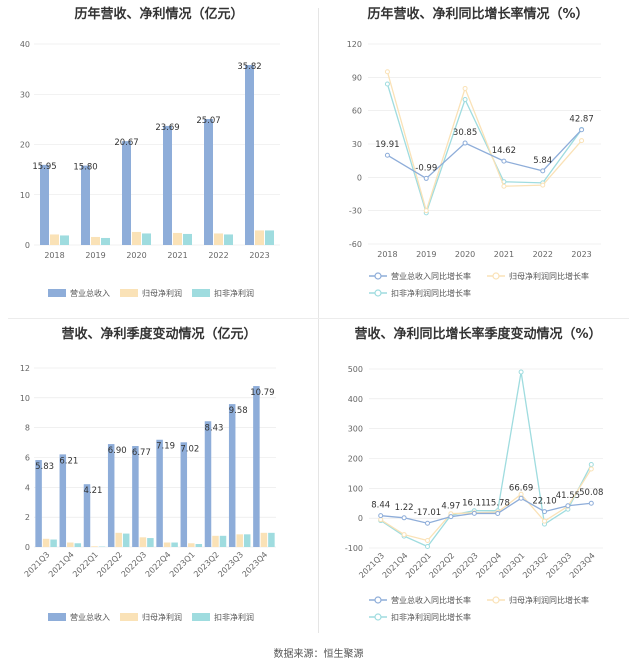  What do you see at coordinates (477, 334) in the screenshot?
I see `chart-title: 营收、净利同比增长率季度变动情况（%）` at bounding box center [477, 334].